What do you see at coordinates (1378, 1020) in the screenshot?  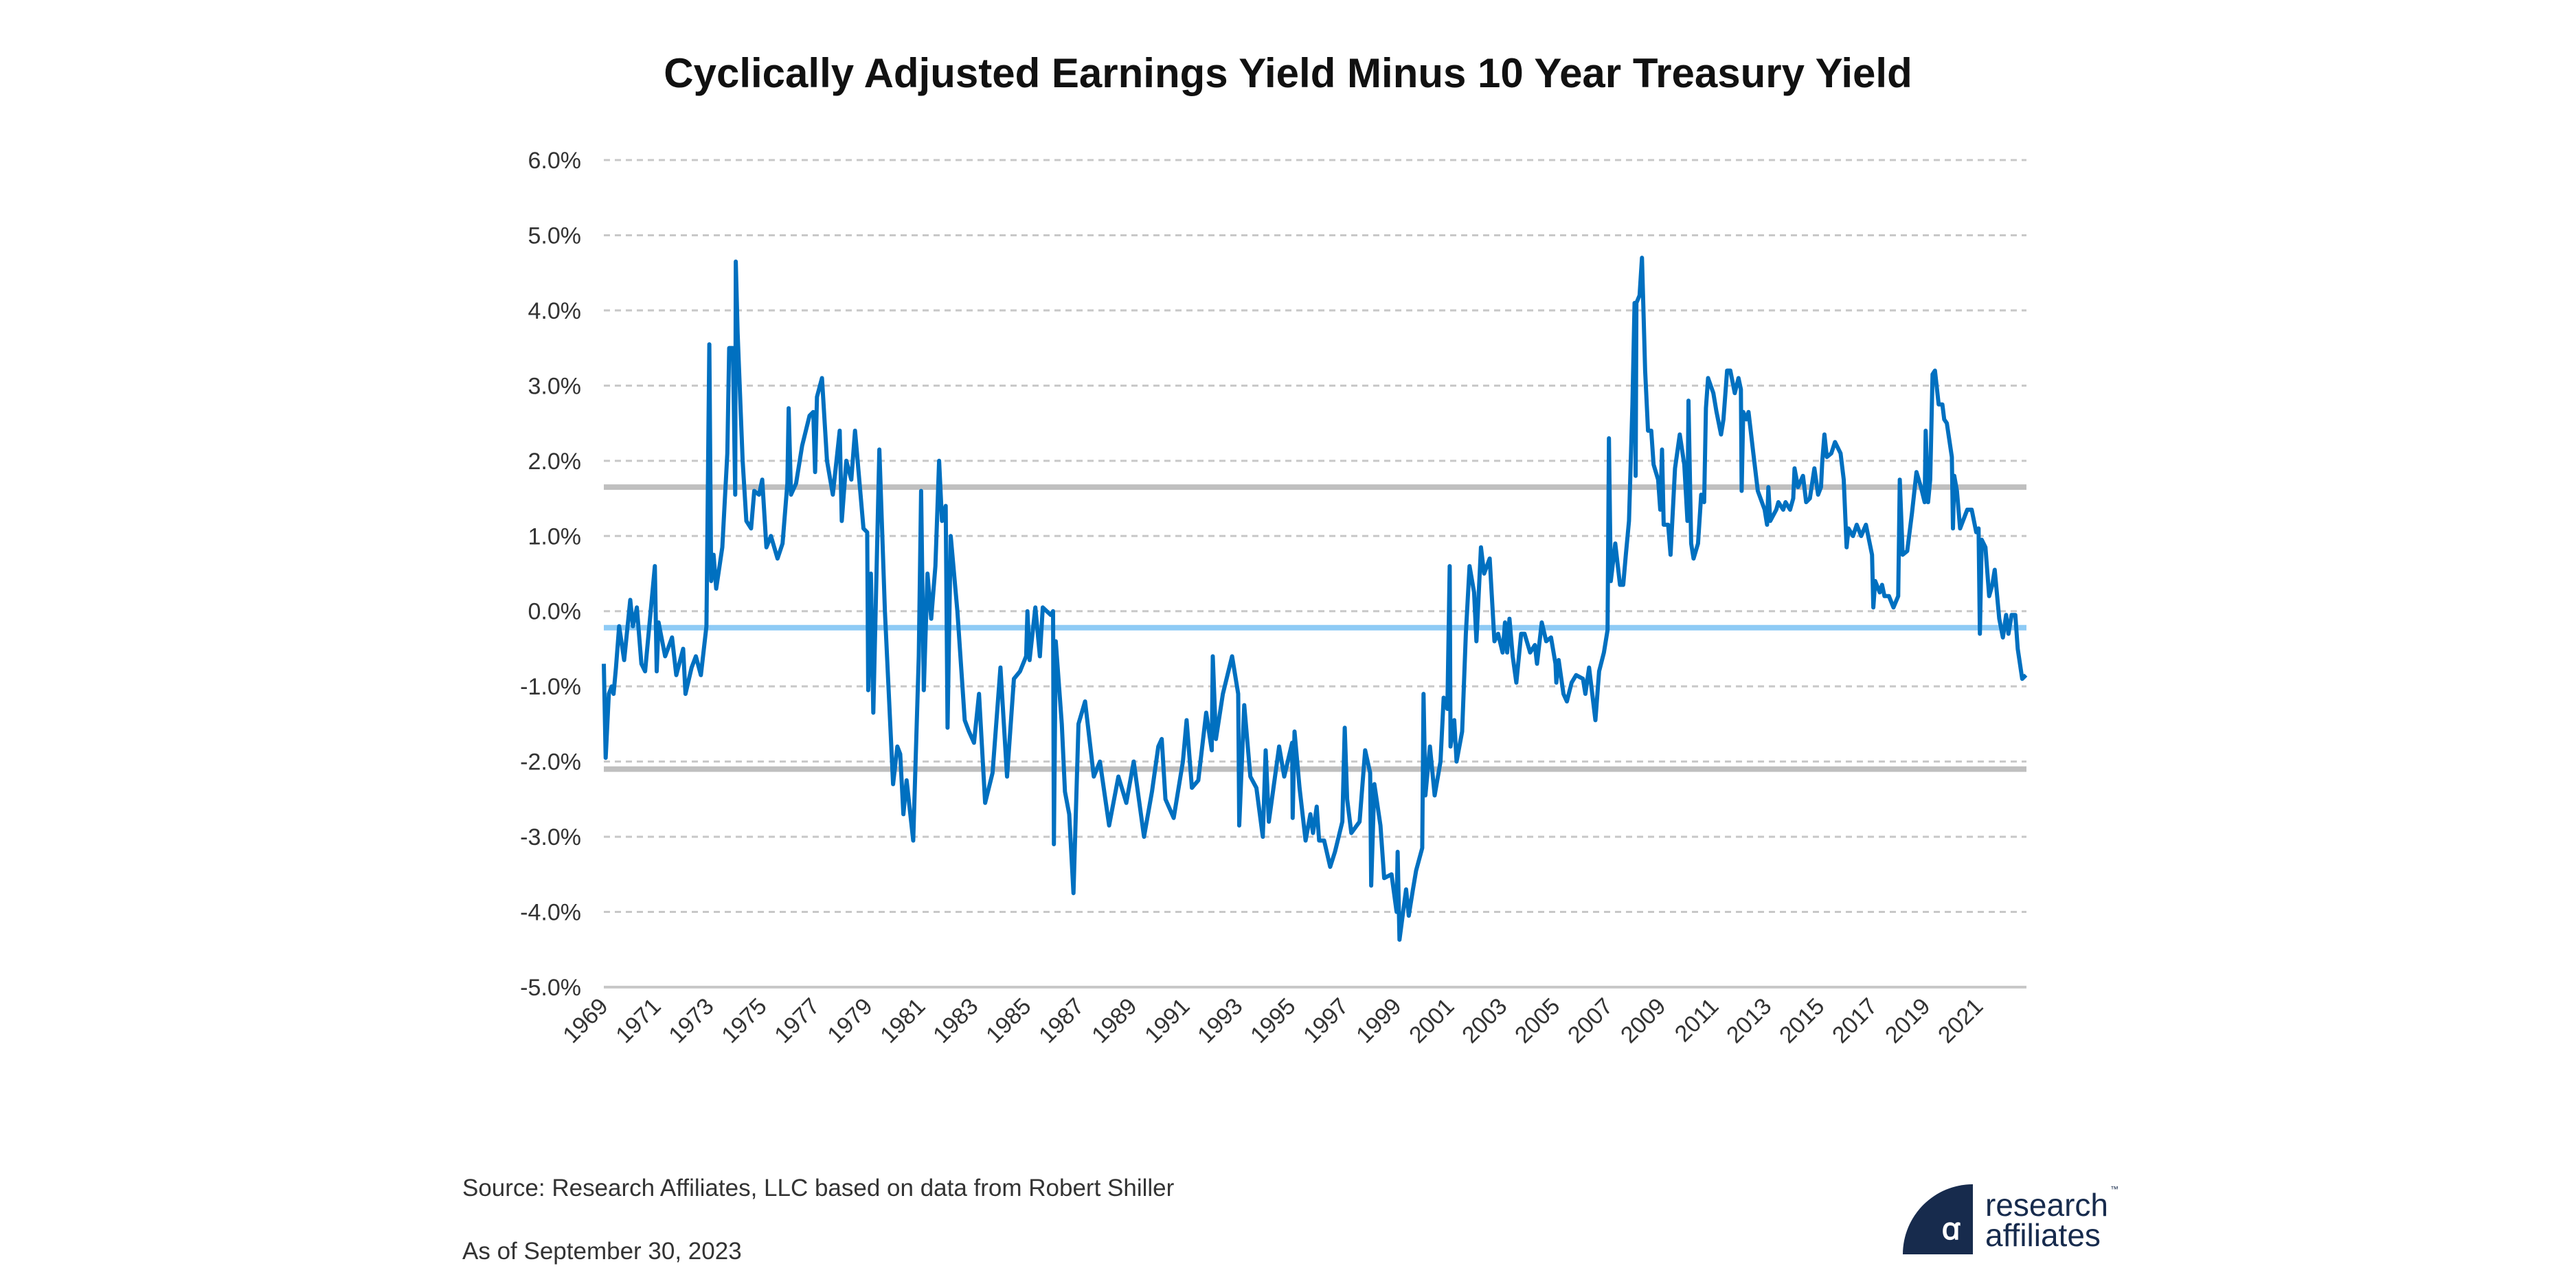 I see `x-tick-label: 1999` at bounding box center [1378, 1020].